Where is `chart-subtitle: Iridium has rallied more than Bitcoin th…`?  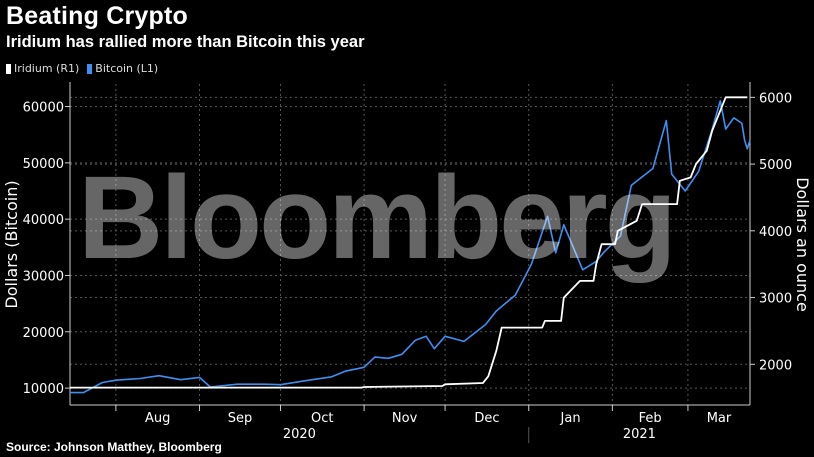
chart-subtitle: Iridium has rallied more than Bitcoin th… is located at coordinates (185, 42).